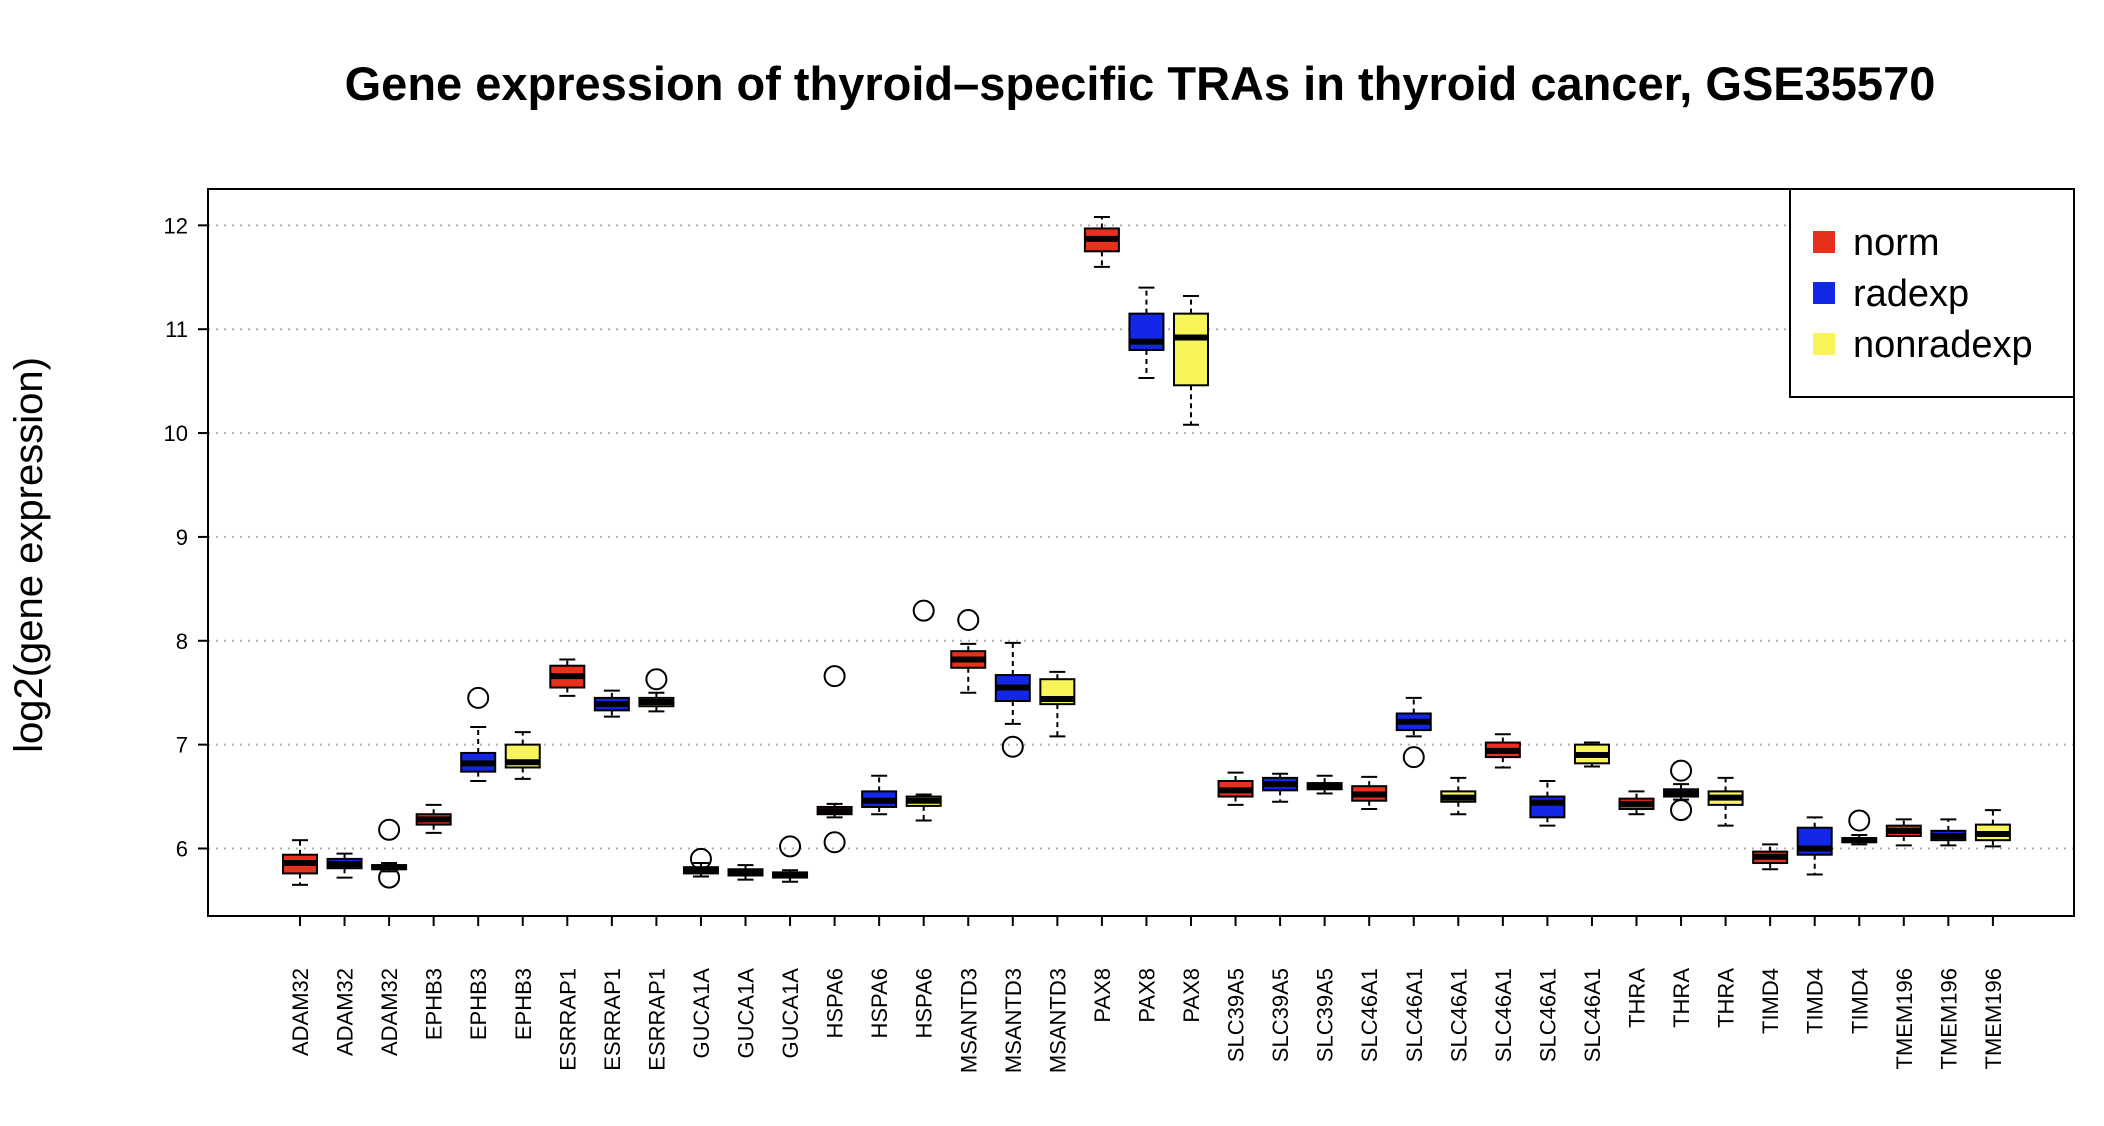 The width and height of the screenshot is (2104, 1126). Describe the element at coordinates (1992, 828) in the screenshot. I see `box-tmem196-nonradexp` at that location.